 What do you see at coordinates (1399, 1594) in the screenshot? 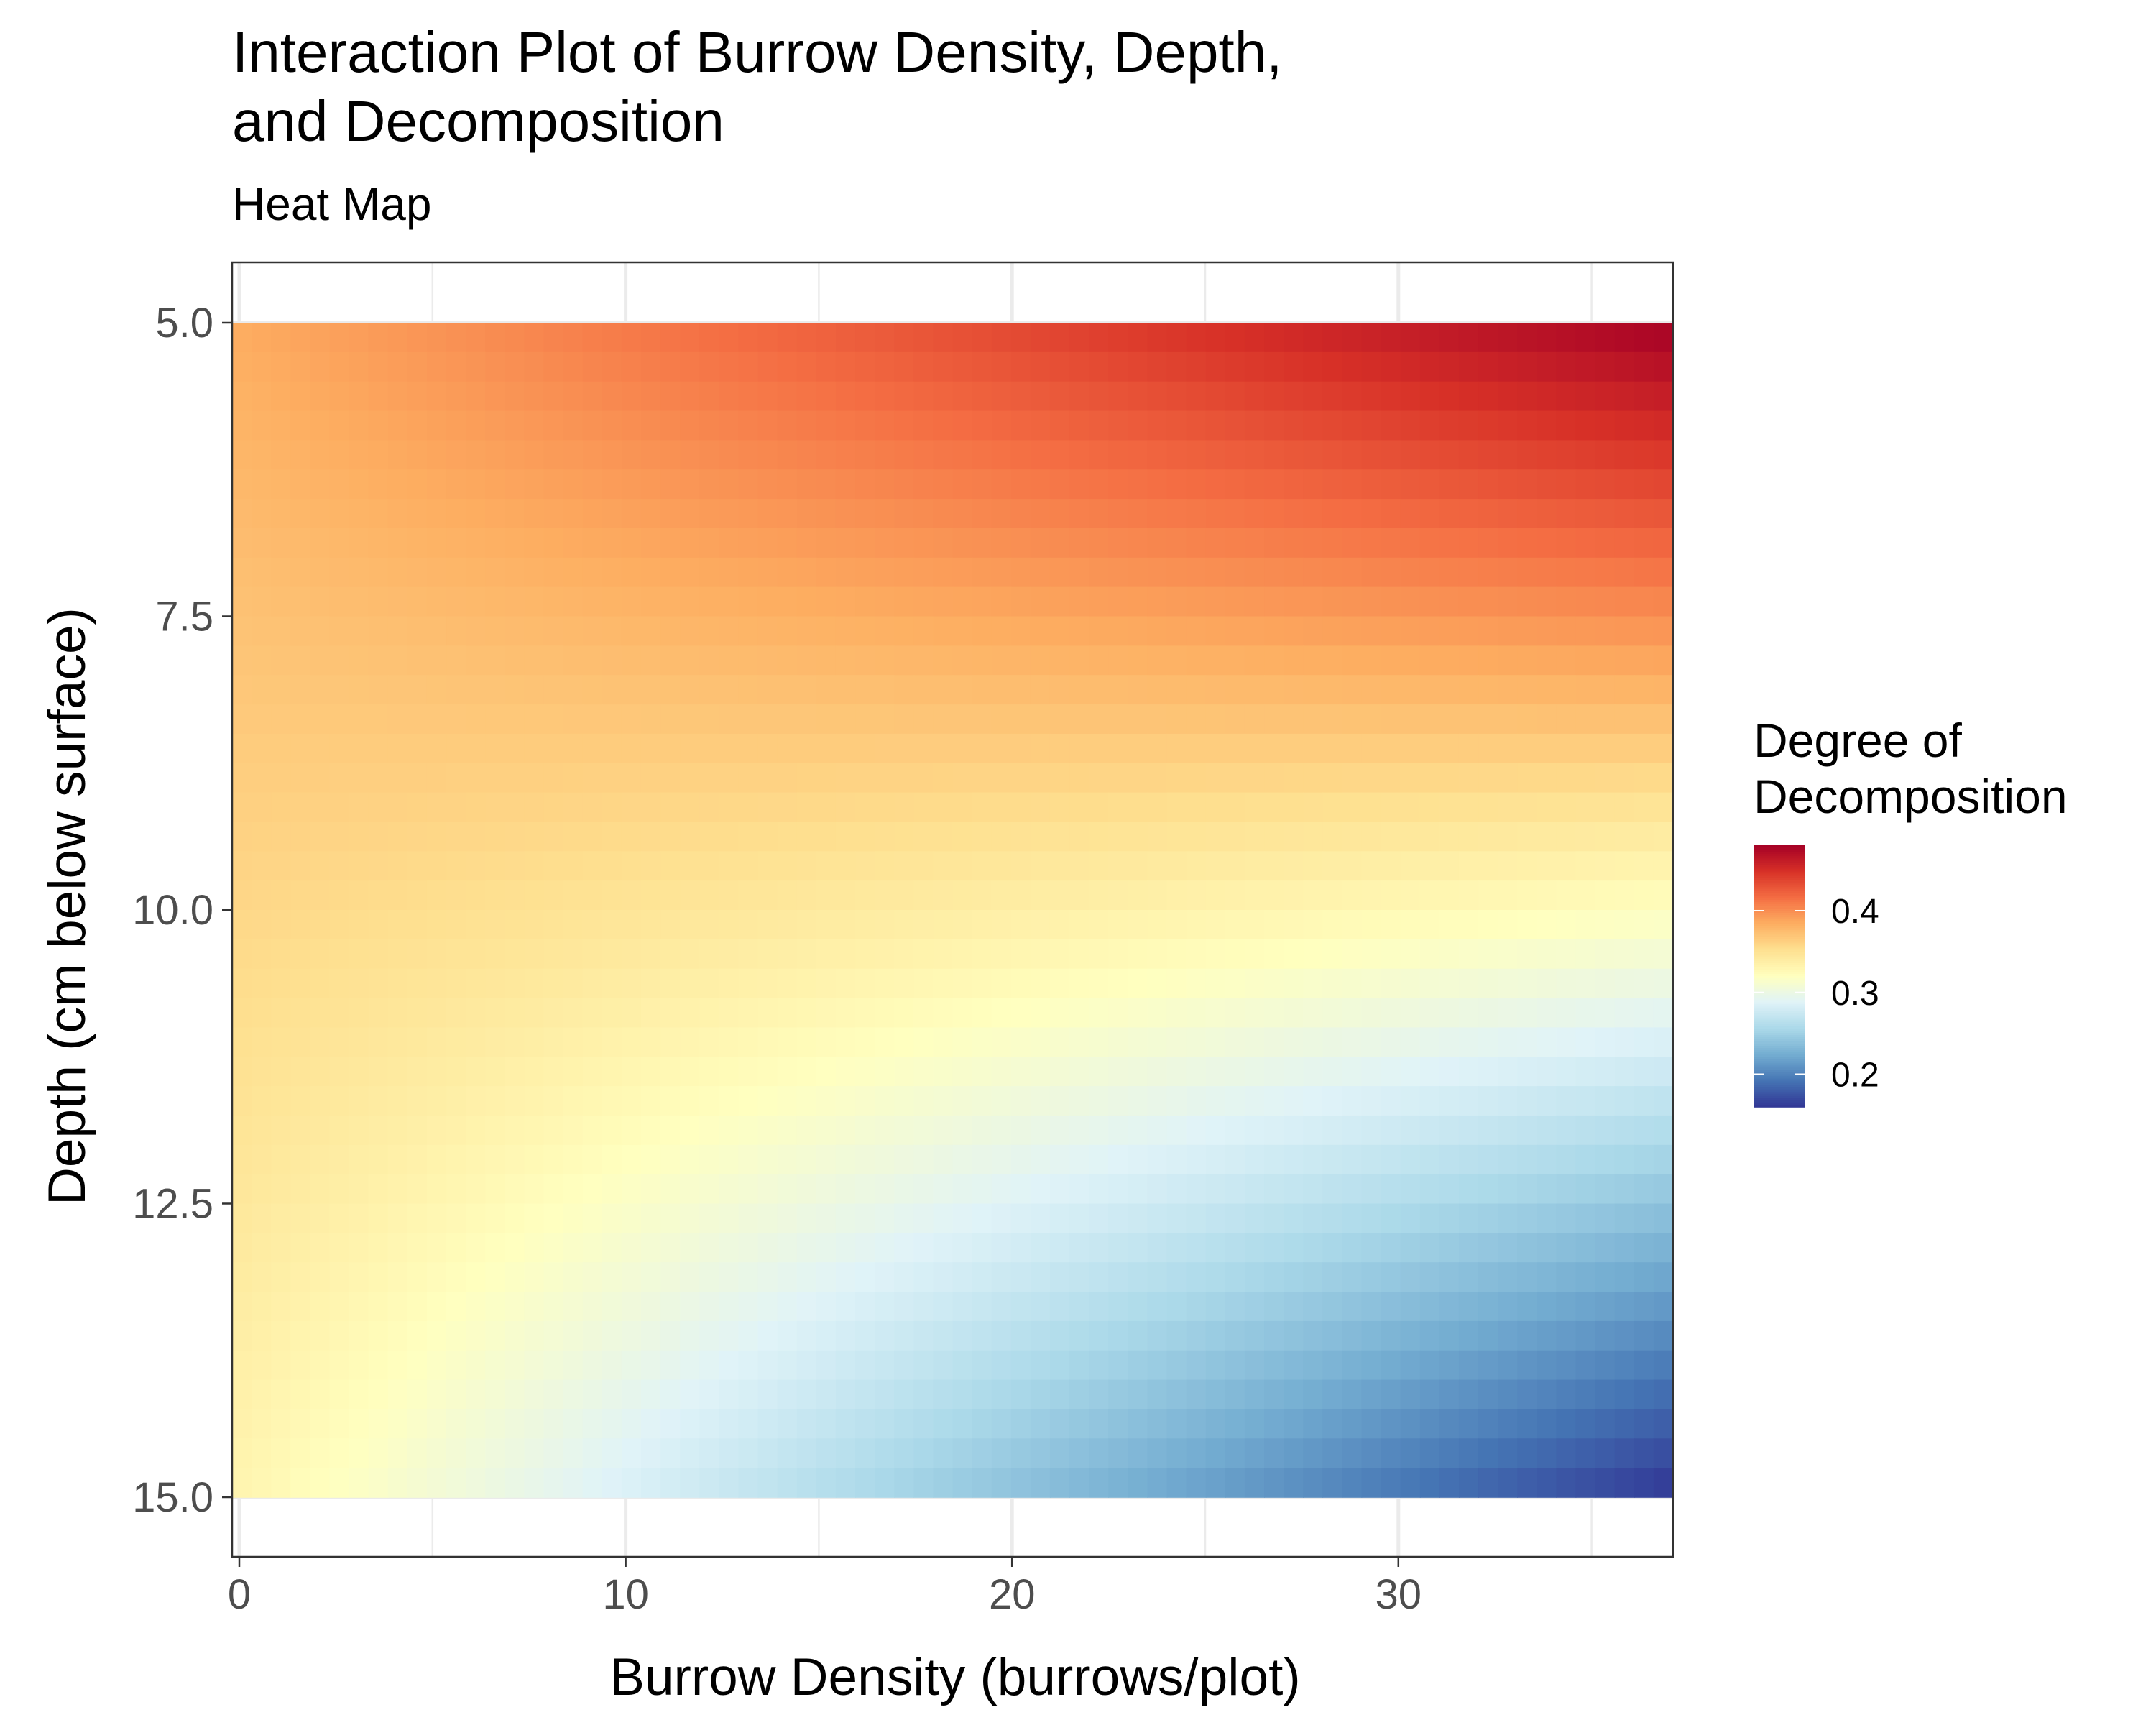
I see `x-tick-label: 30` at bounding box center [1399, 1594].